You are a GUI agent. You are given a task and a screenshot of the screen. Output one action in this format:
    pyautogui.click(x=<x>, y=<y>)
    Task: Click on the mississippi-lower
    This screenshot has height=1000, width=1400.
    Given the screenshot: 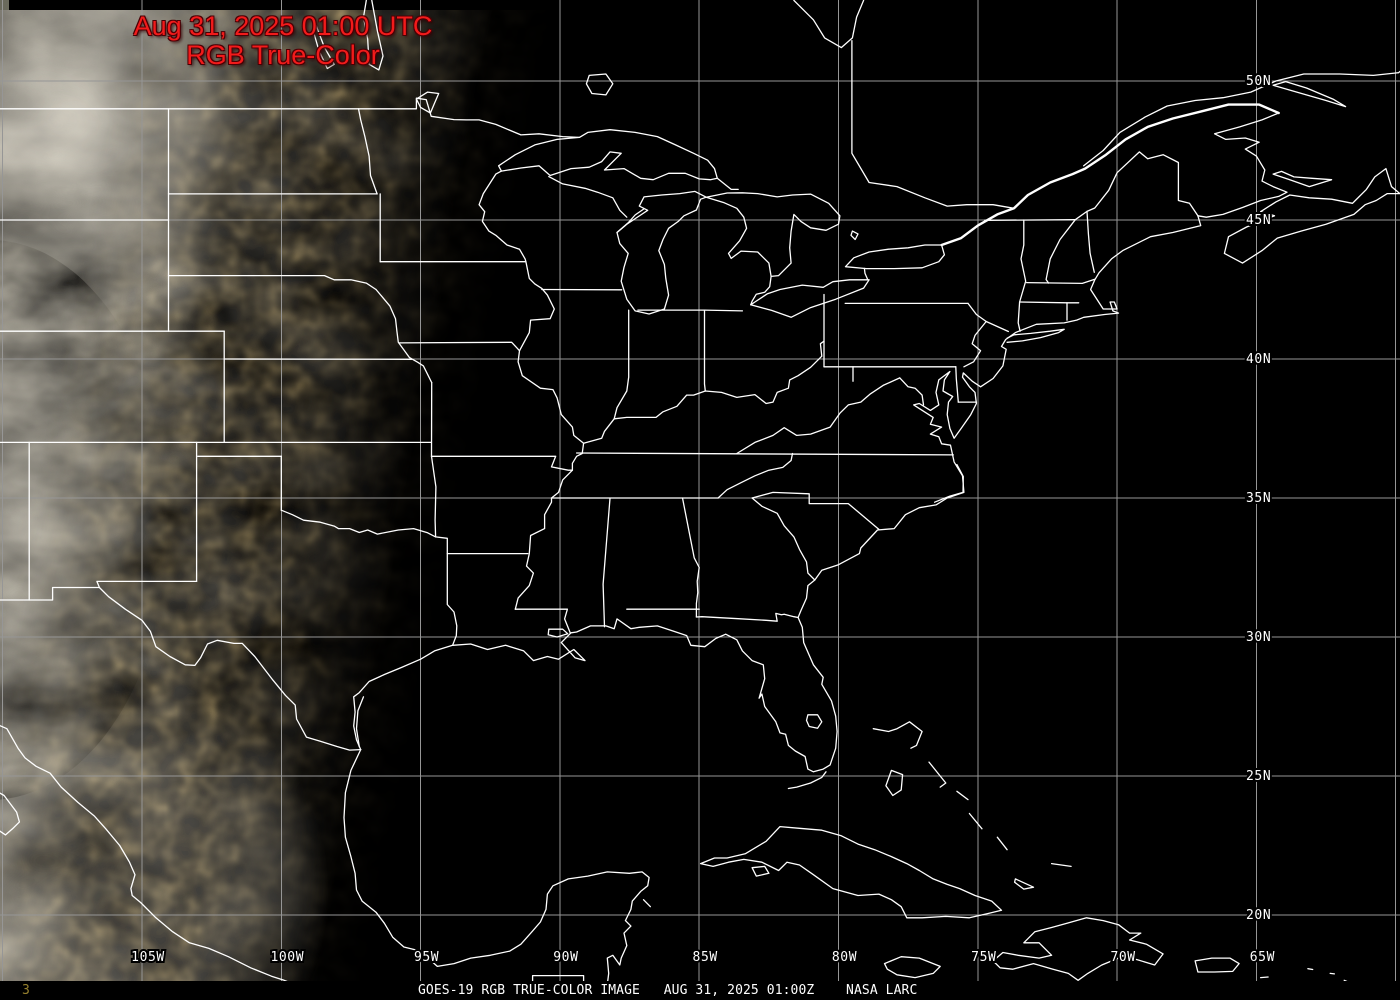 What is the action you would take?
    pyautogui.click(x=549, y=526)
    